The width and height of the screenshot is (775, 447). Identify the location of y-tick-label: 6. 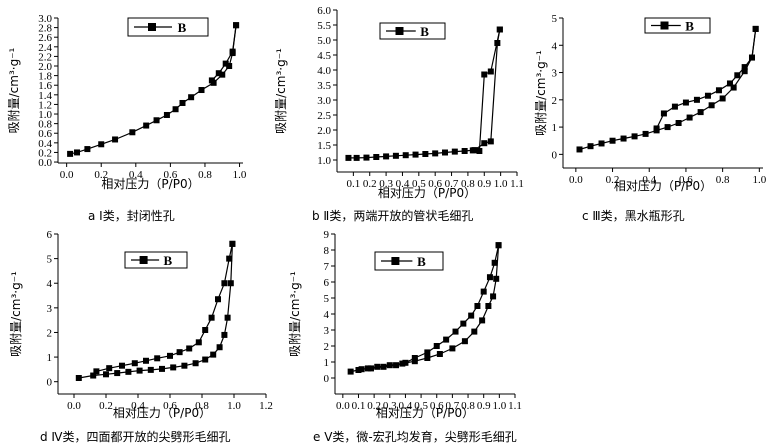
(50, 235).